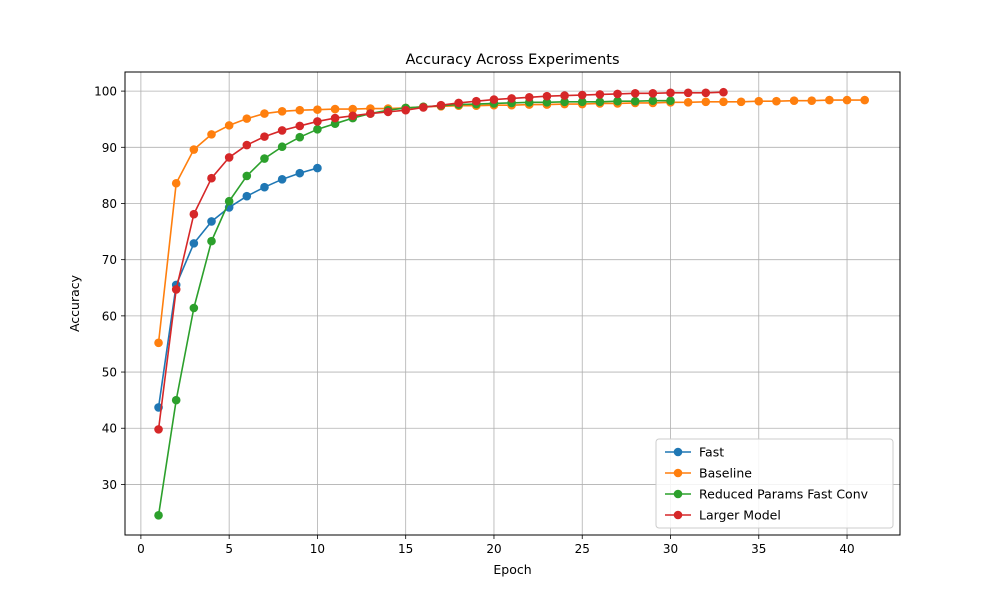 This screenshot has height=600, width=1000. What do you see at coordinates (512, 60) in the screenshot?
I see `chart-title: Accuracy Across Experiments` at bounding box center [512, 60].